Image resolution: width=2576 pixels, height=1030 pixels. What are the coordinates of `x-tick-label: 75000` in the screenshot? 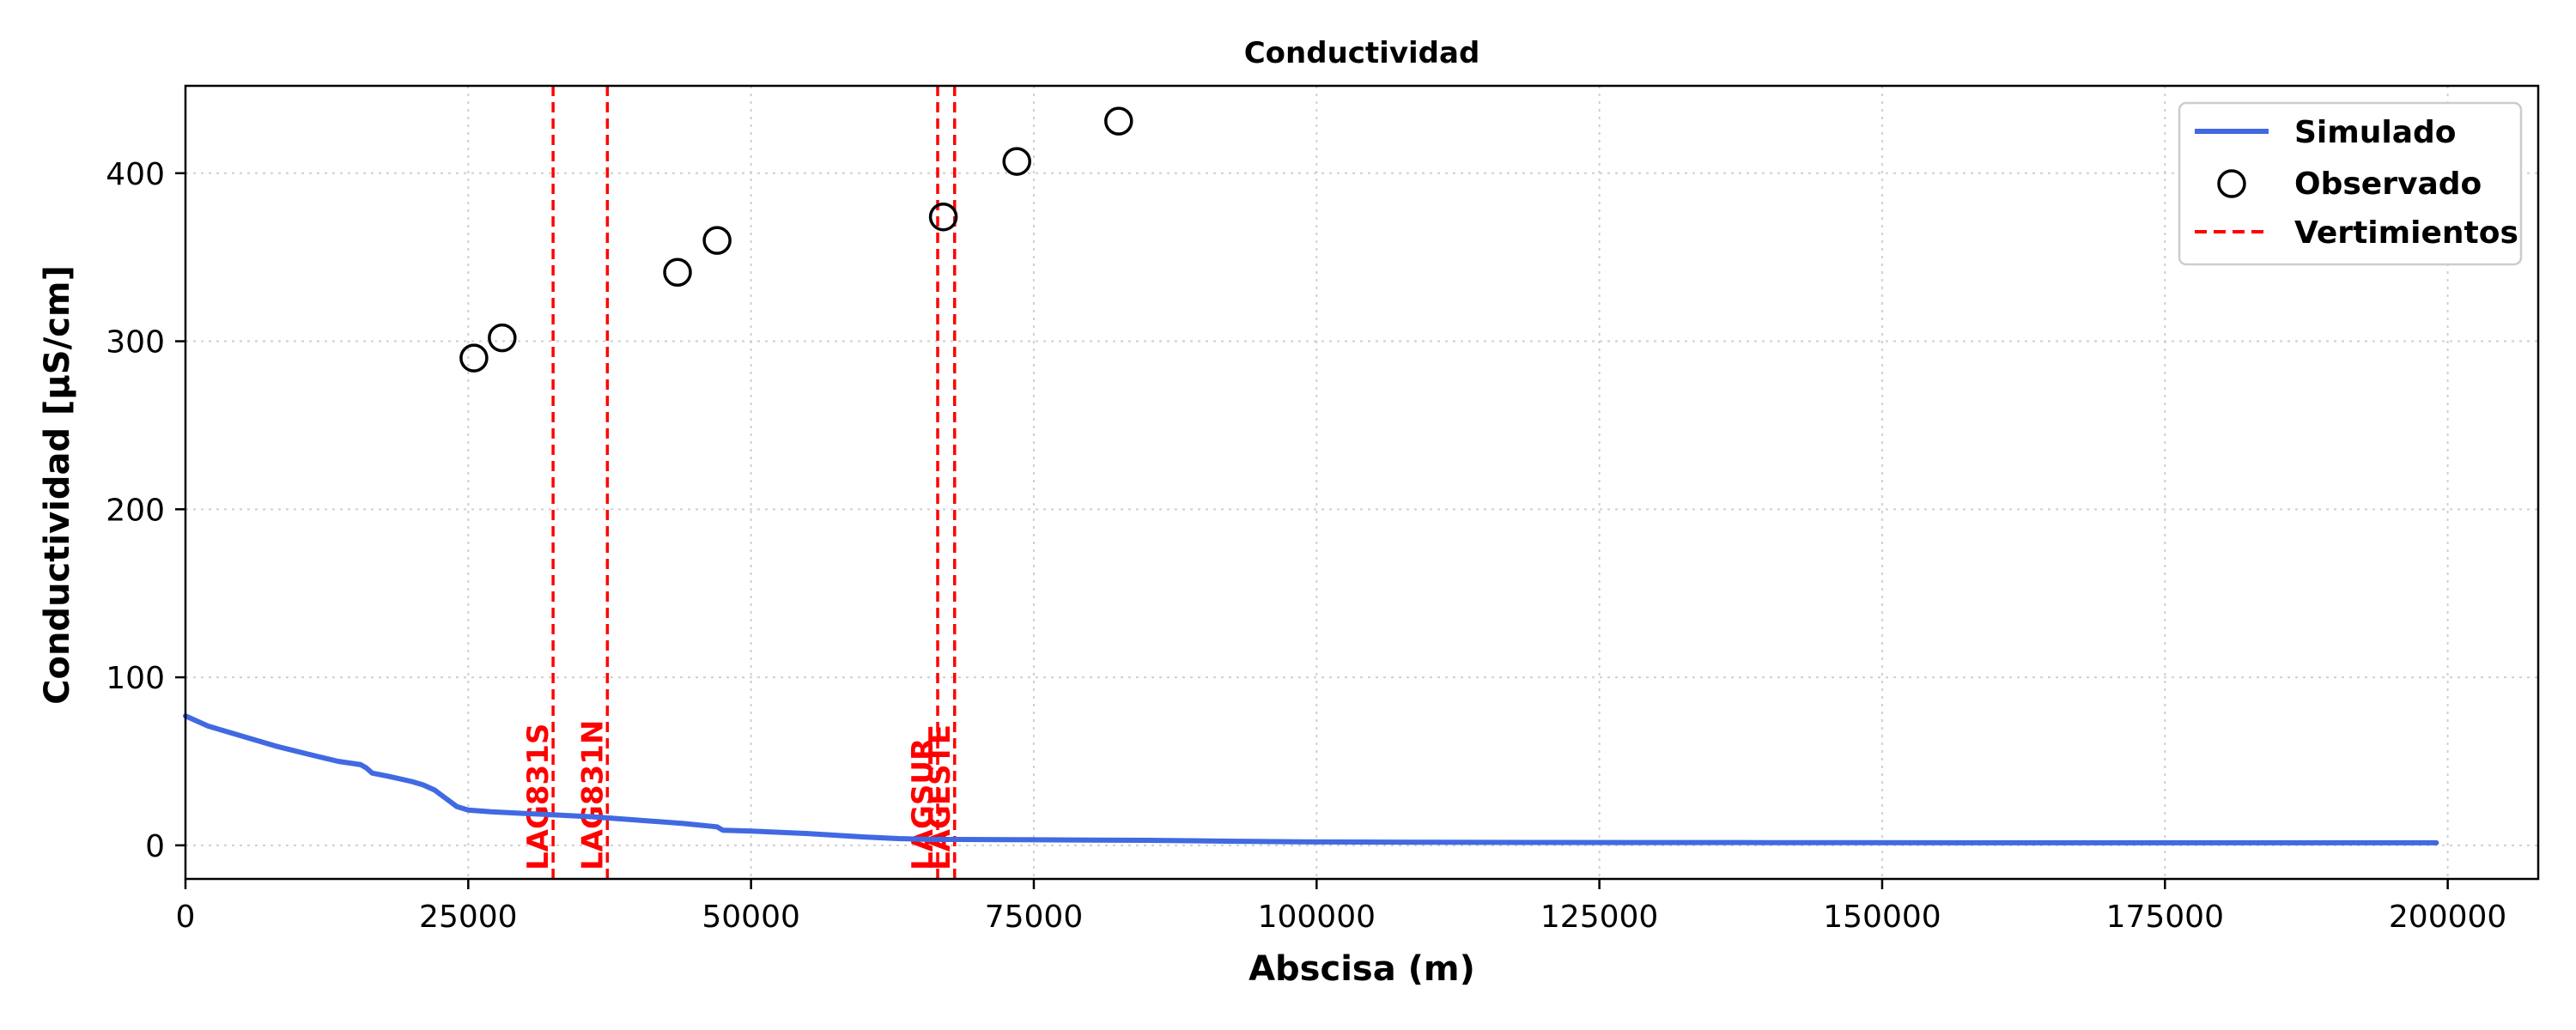 It's located at (1034, 917).